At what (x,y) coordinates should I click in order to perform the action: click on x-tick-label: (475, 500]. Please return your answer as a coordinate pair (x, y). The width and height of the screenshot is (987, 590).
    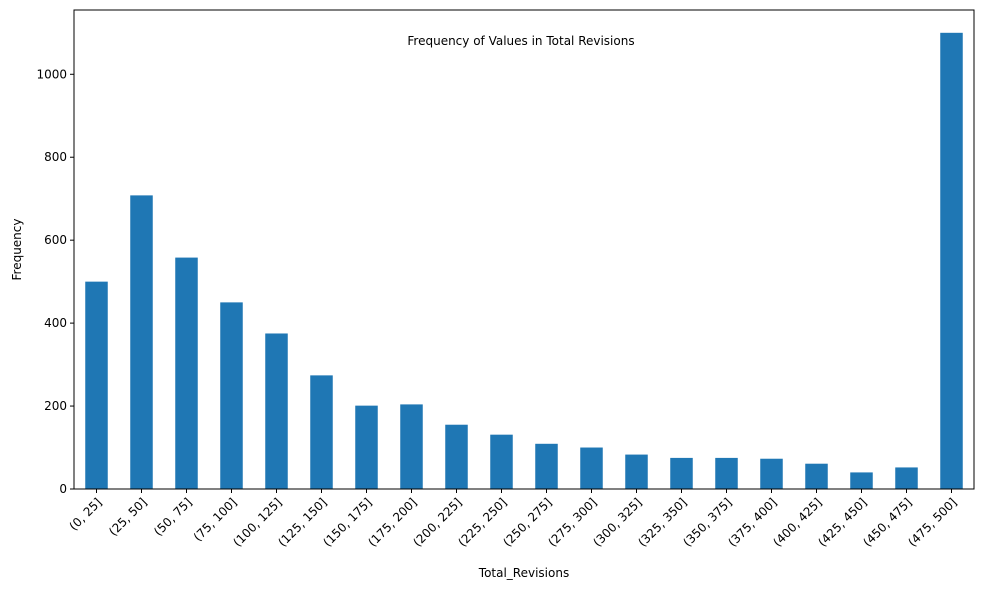
    Looking at the image, I should click on (932, 522).